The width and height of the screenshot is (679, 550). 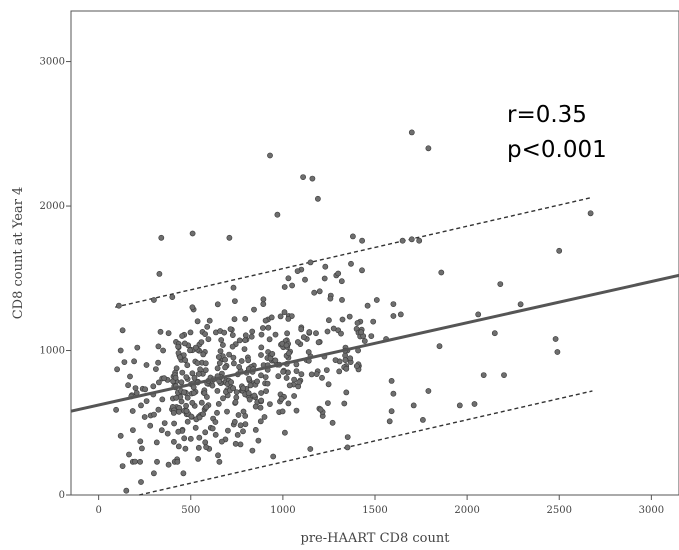 I want to click on y-tick-label: 1000, so click(x=52, y=351).